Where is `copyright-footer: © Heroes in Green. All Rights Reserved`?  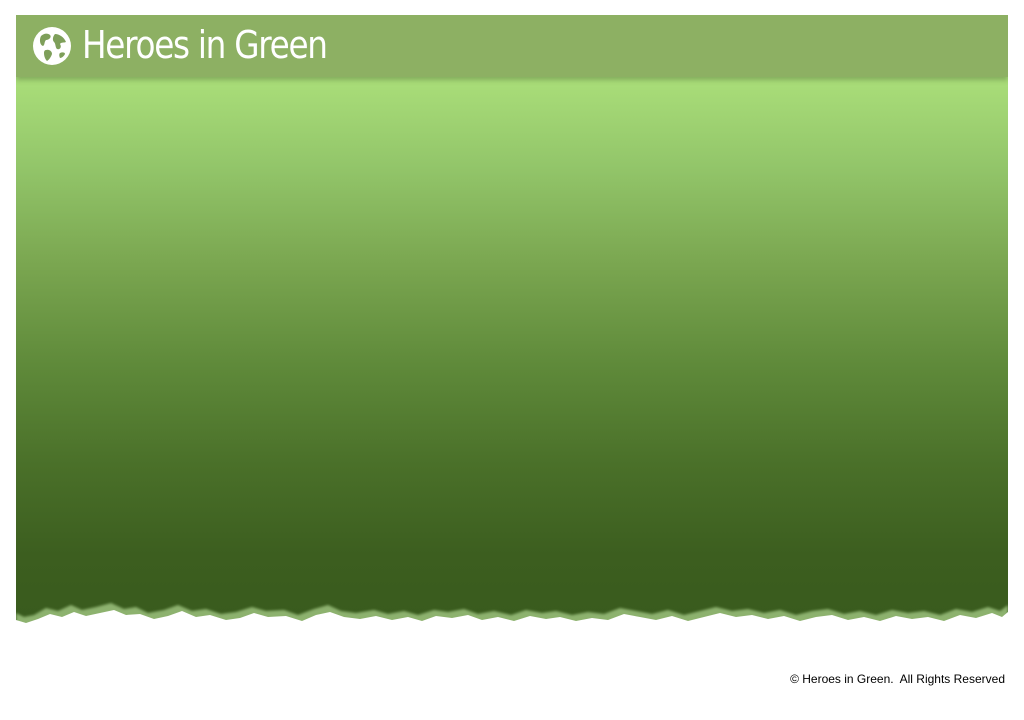
copyright-footer: © Heroes in Green. All Rights Reserved is located at coordinates (897, 679).